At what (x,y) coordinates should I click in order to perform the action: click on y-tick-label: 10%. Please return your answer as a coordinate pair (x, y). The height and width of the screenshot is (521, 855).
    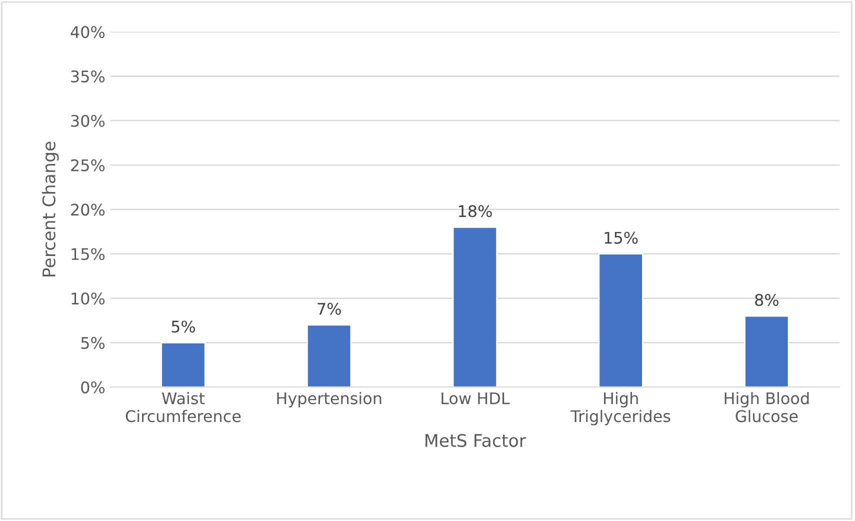
    Looking at the image, I should click on (88, 298).